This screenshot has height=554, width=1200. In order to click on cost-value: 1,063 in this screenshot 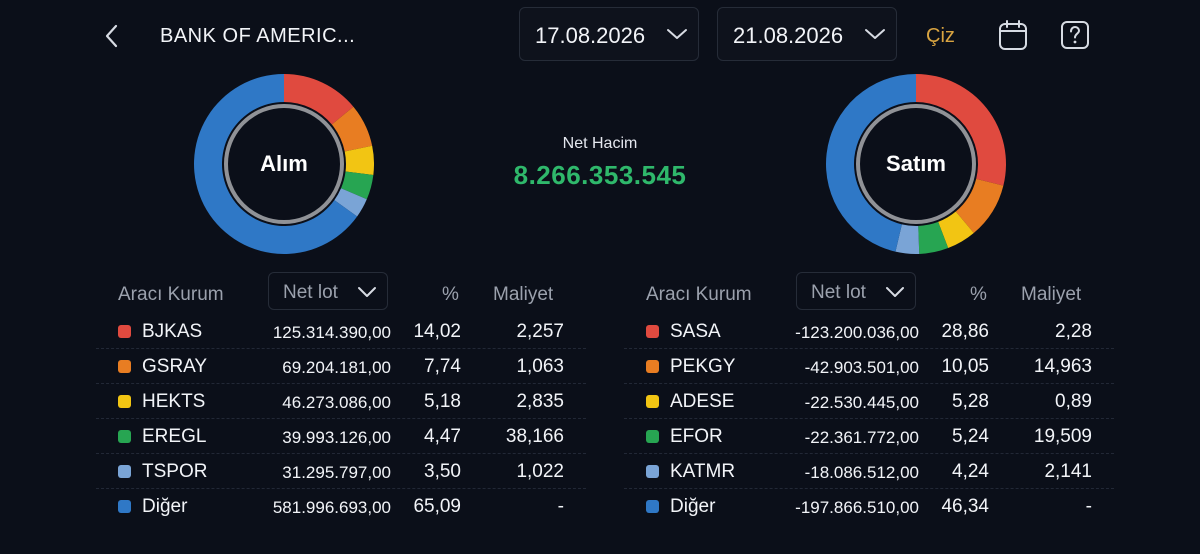, I will do `click(540, 366)`.